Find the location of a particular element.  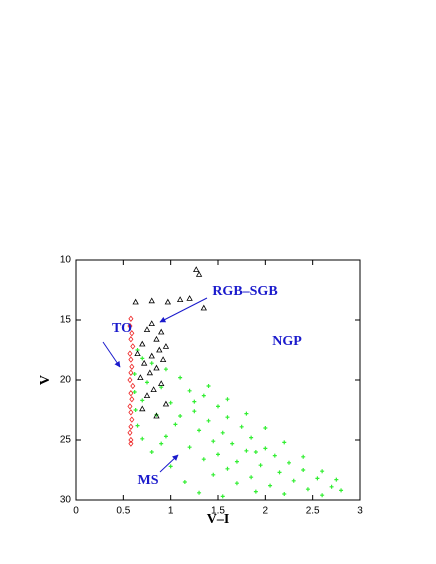

x-tick-label: 2 is located at coordinates (266, 511).